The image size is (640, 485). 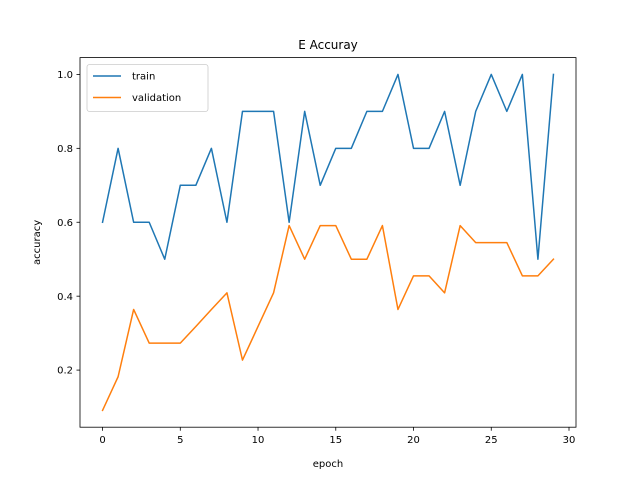 I want to click on legend-label-train: train, so click(x=143, y=77).